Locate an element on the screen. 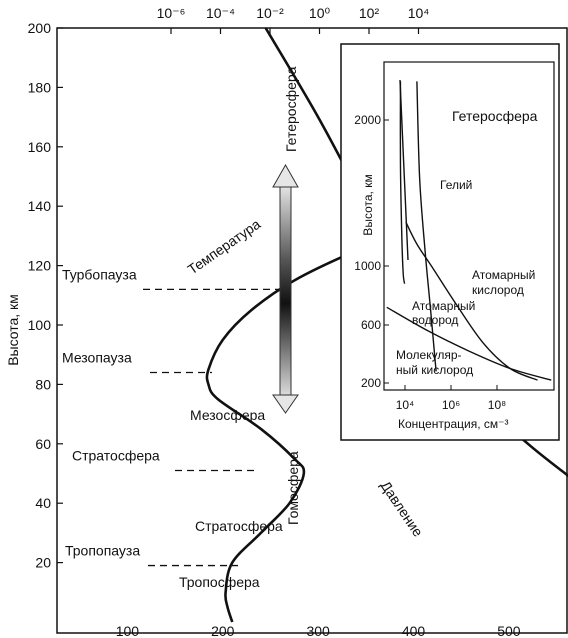  inset-x-tick-label: 10⁸ is located at coordinates (497, 405).